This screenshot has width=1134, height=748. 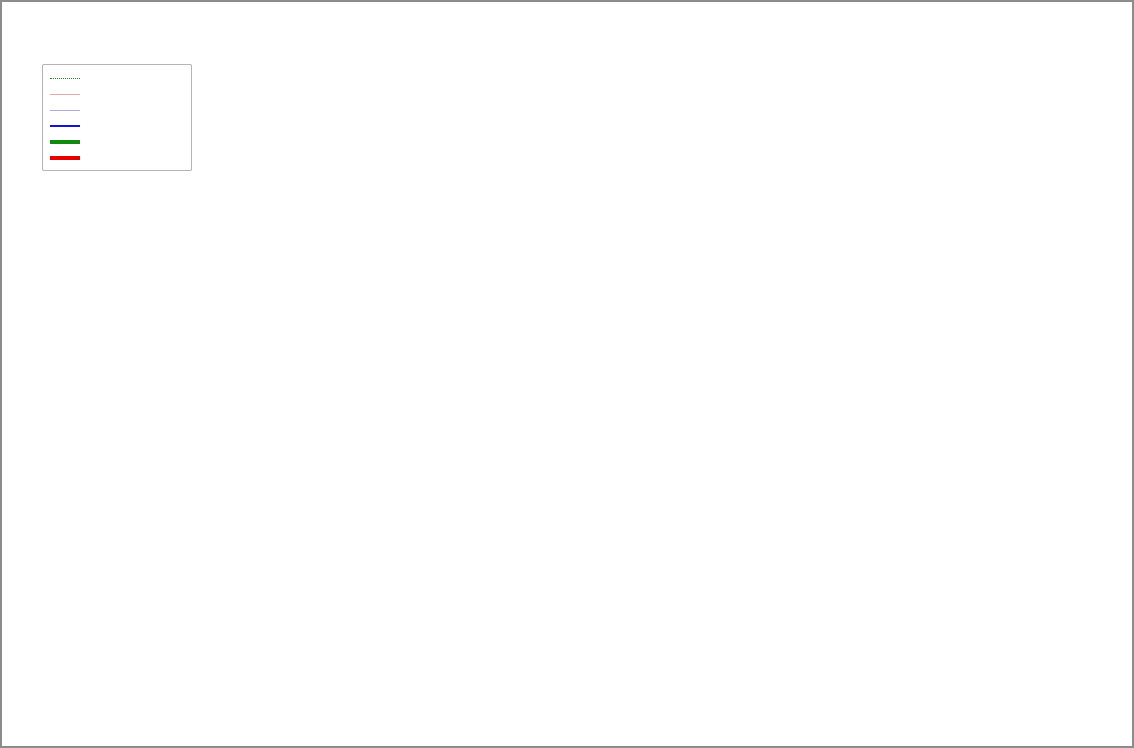 What do you see at coordinates (117, 126) in the screenshot?
I see `legend-item-wetbulb` at bounding box center [117, 126].